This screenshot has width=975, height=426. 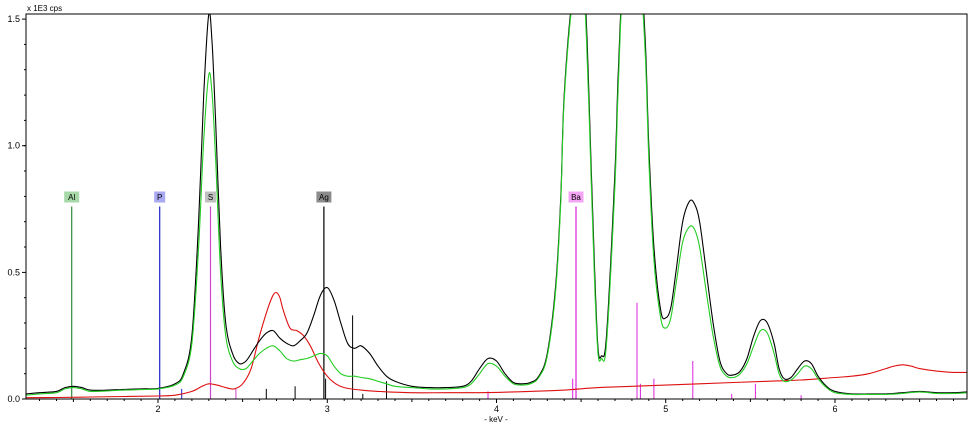 What do you see at coordinates (13, 146) in the screenshot?
I see `y-tick-label-2: 1.0` at bounding box center [13, 146].